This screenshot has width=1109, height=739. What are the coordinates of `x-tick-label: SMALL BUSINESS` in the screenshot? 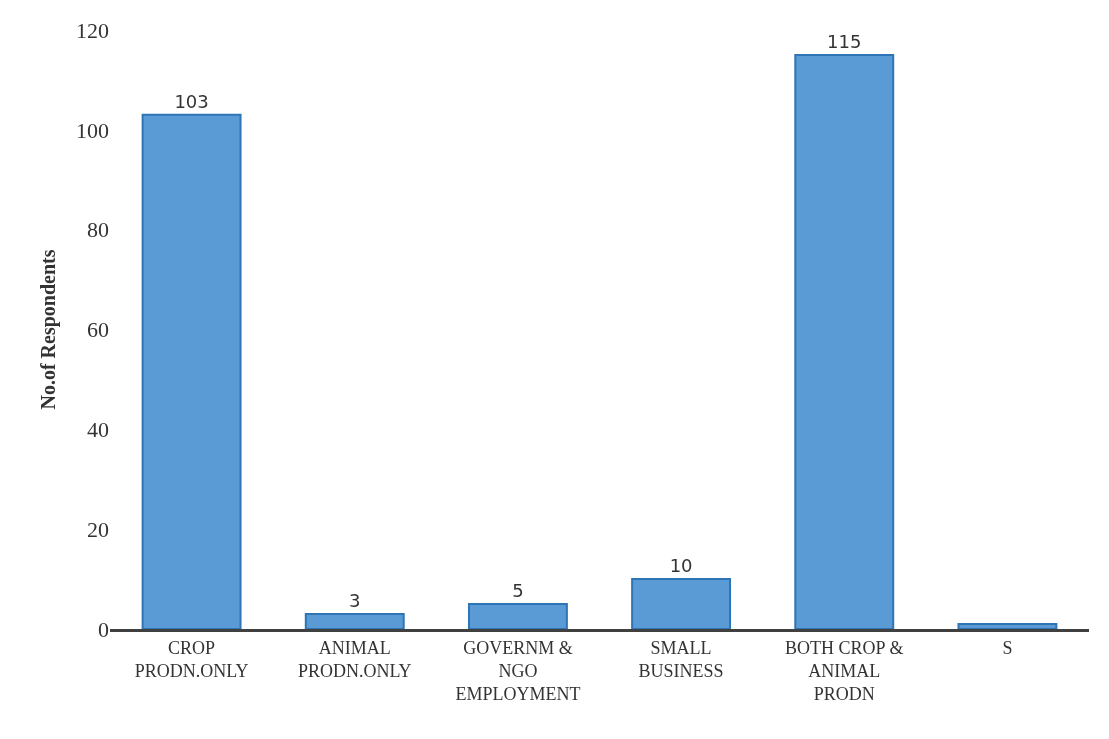 It's located at (681, 659).